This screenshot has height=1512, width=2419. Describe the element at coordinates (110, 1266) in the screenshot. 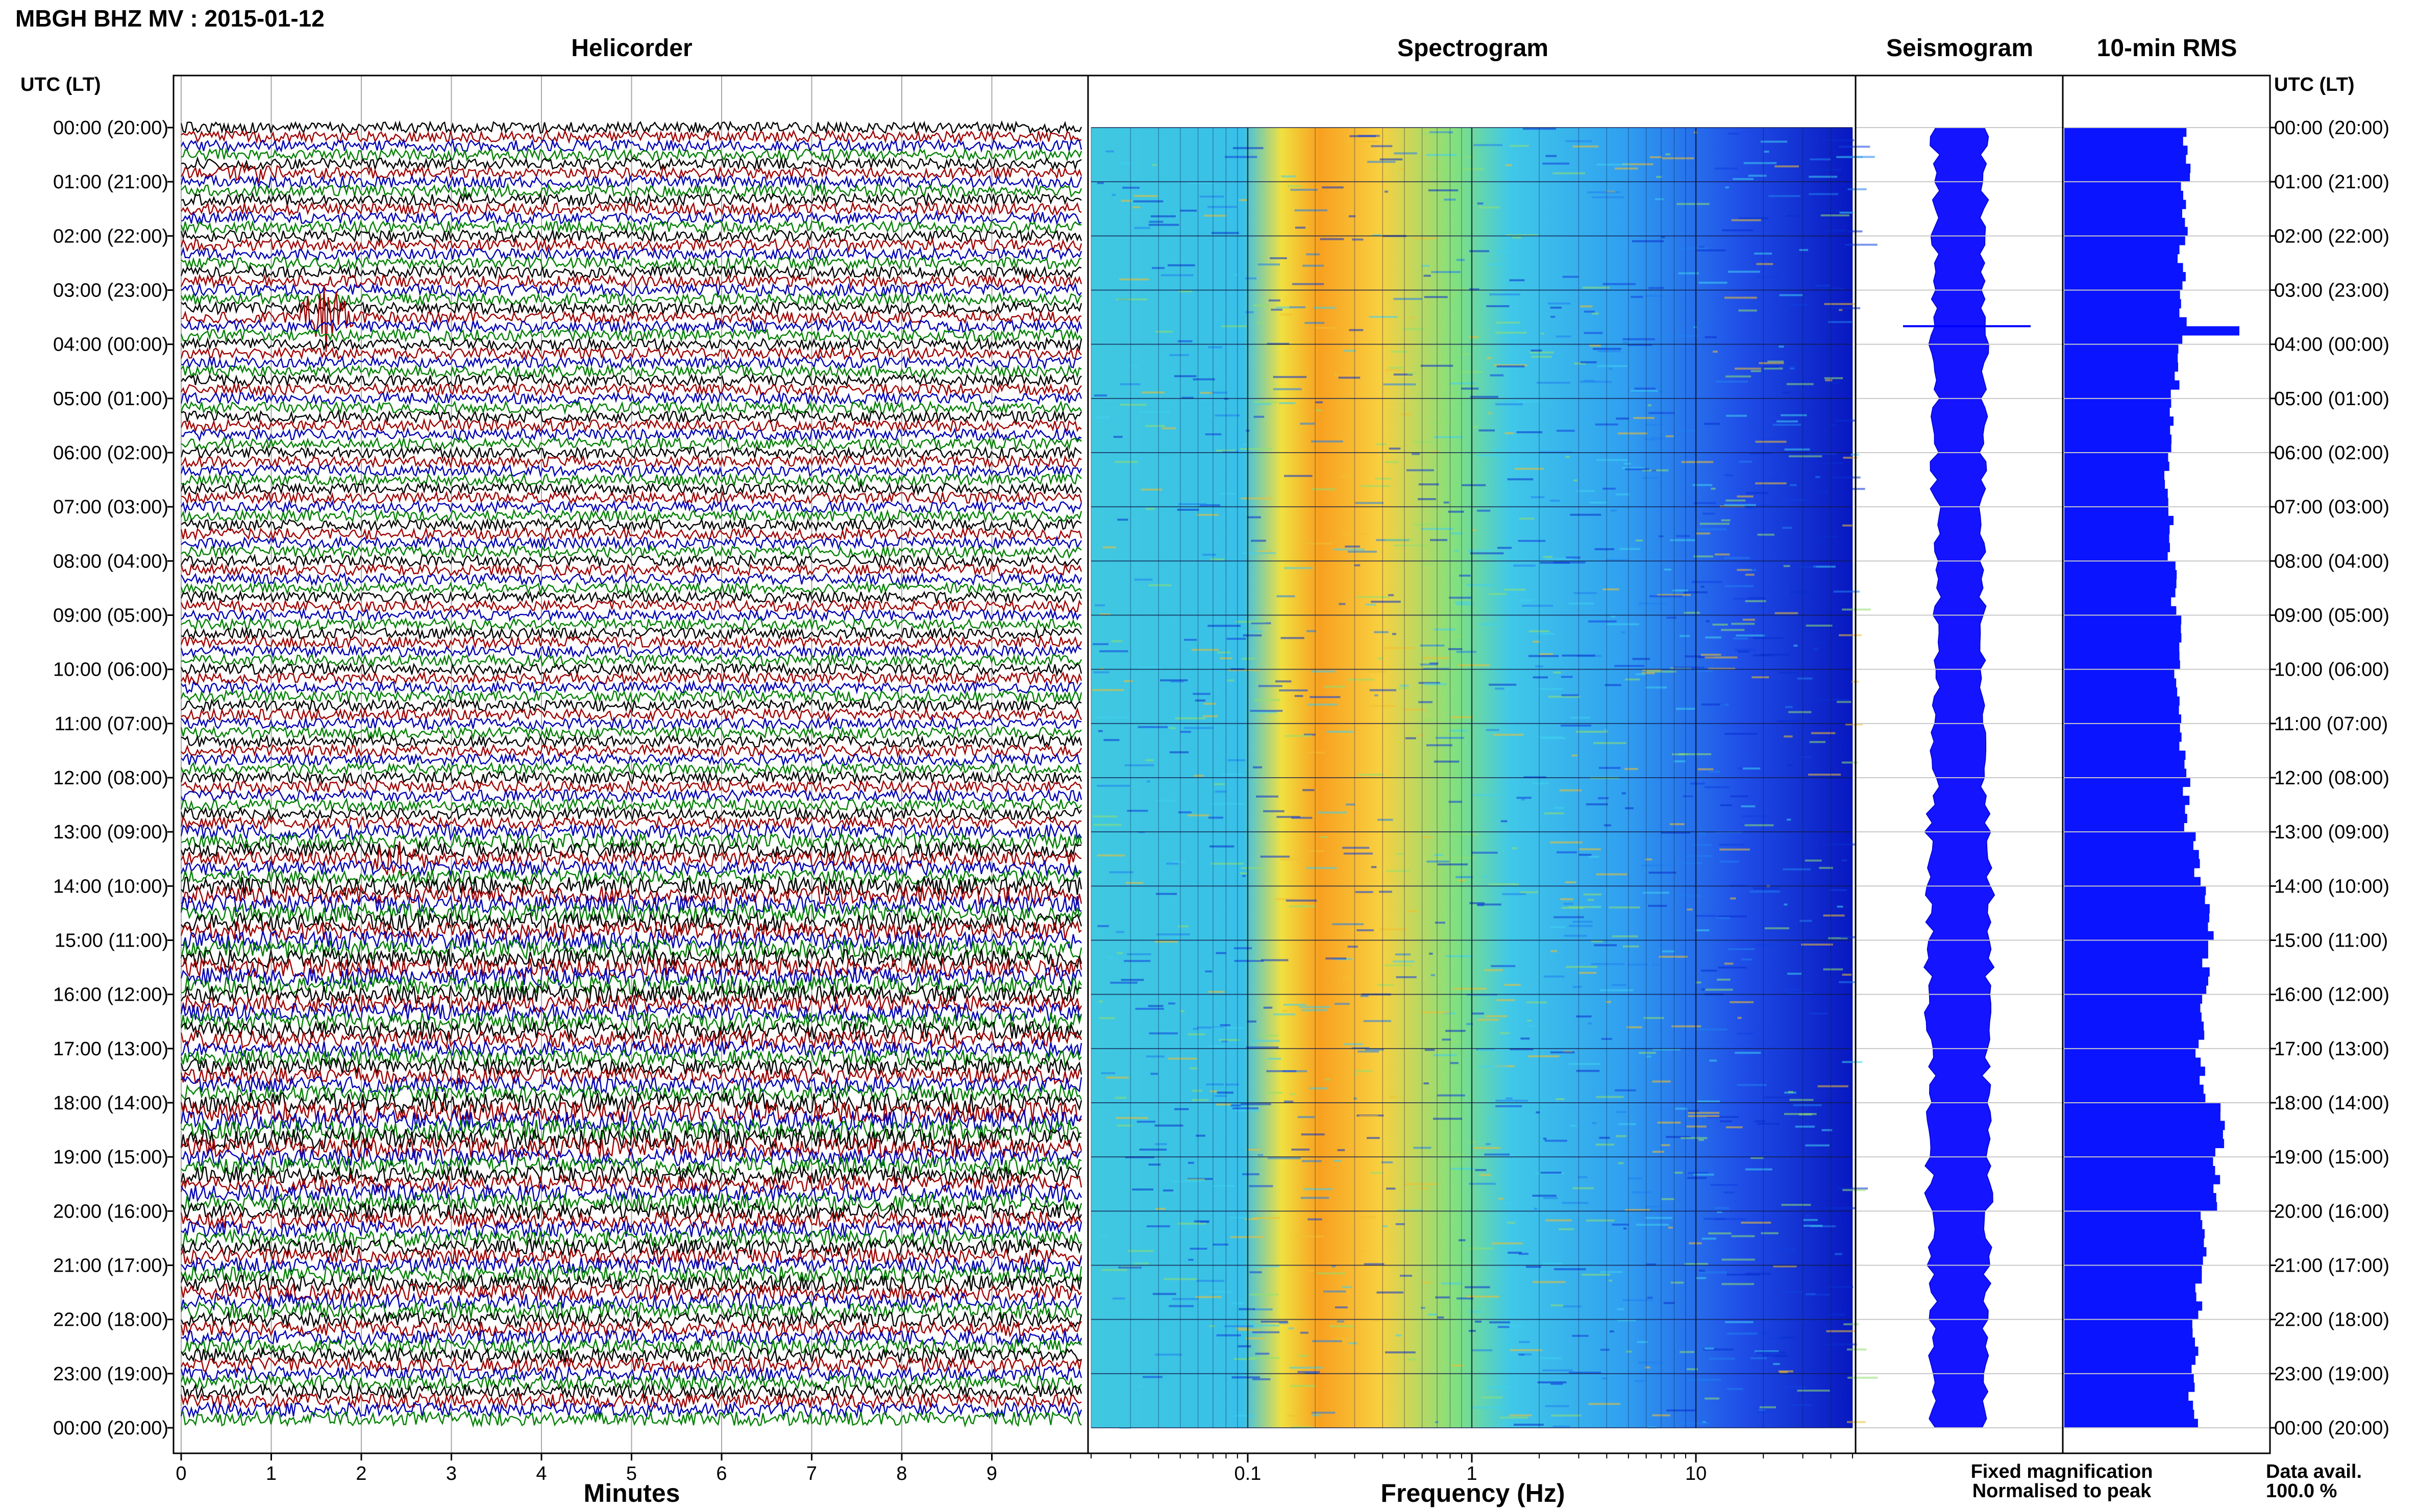

I see `time-tick-left: 21:00 (17:00)` at that location.